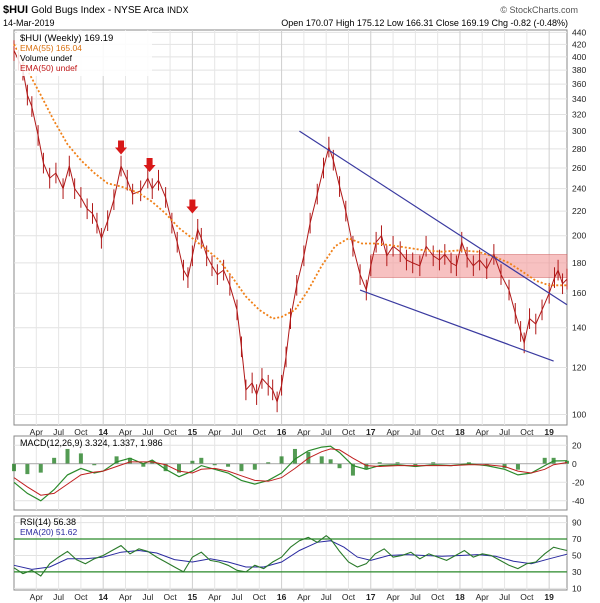 The image size is (600, 603). What do you see at coordinates (96, 10) in the screenshot?
I see `symbol-title: $HUI Gold Bugs Index - NYSE Arca INDX` at bounding box center [96, 10].